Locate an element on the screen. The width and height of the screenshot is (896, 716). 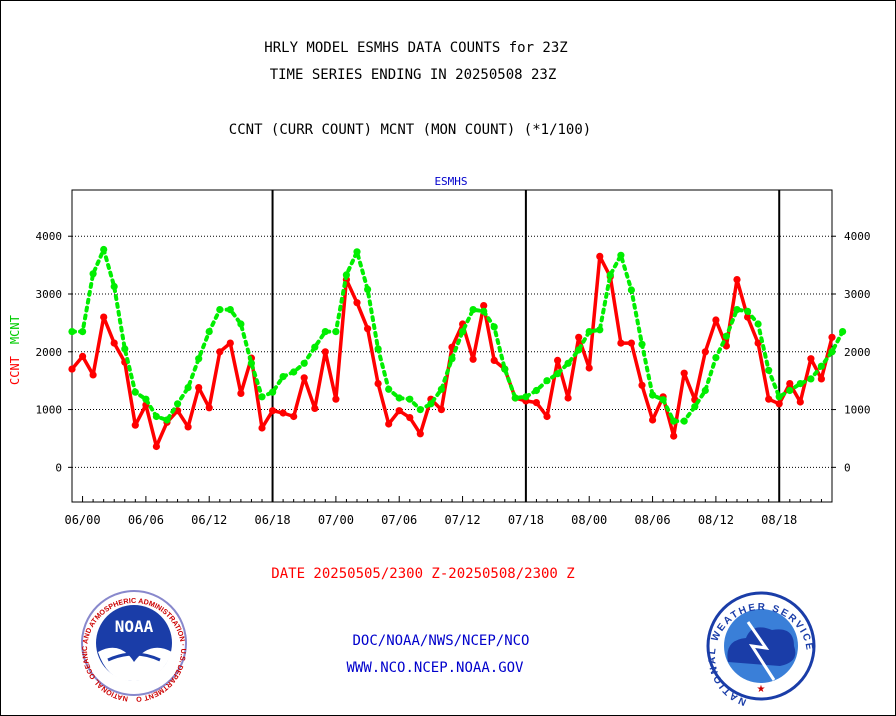
y-label-mcnt: MCNT is located at coordinates (15, 329).